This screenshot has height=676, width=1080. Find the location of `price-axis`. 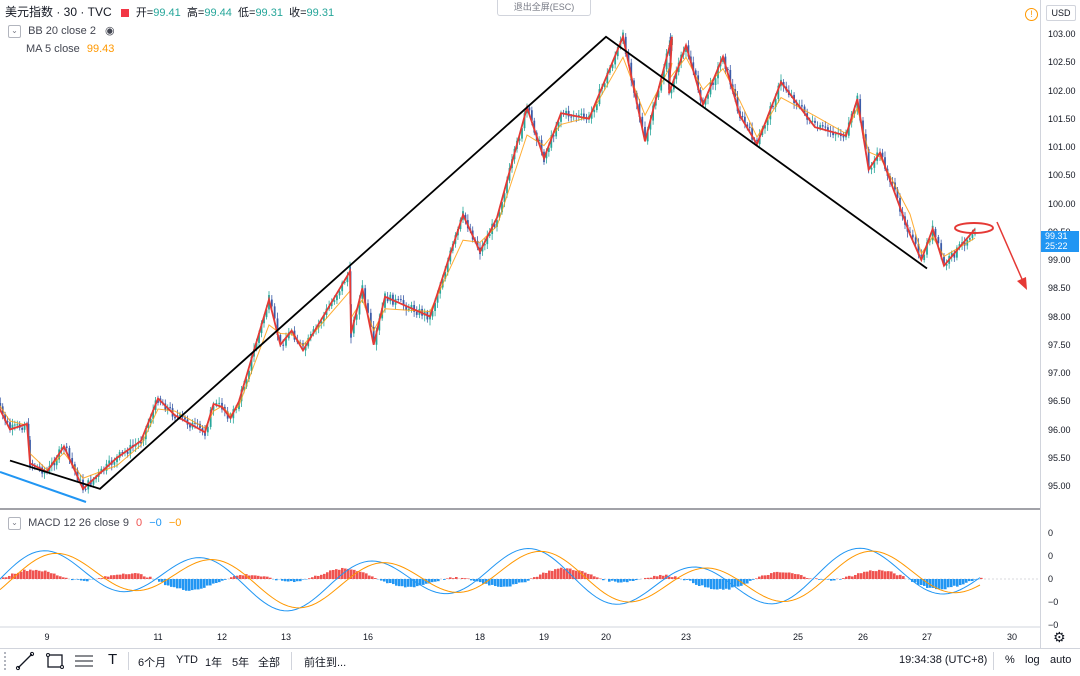

price-axis is located at coordinates (1060, 325).